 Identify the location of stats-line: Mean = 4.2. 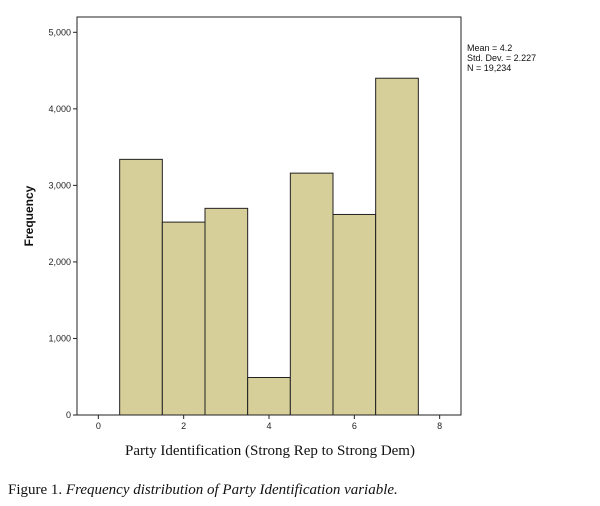
(489, 48).